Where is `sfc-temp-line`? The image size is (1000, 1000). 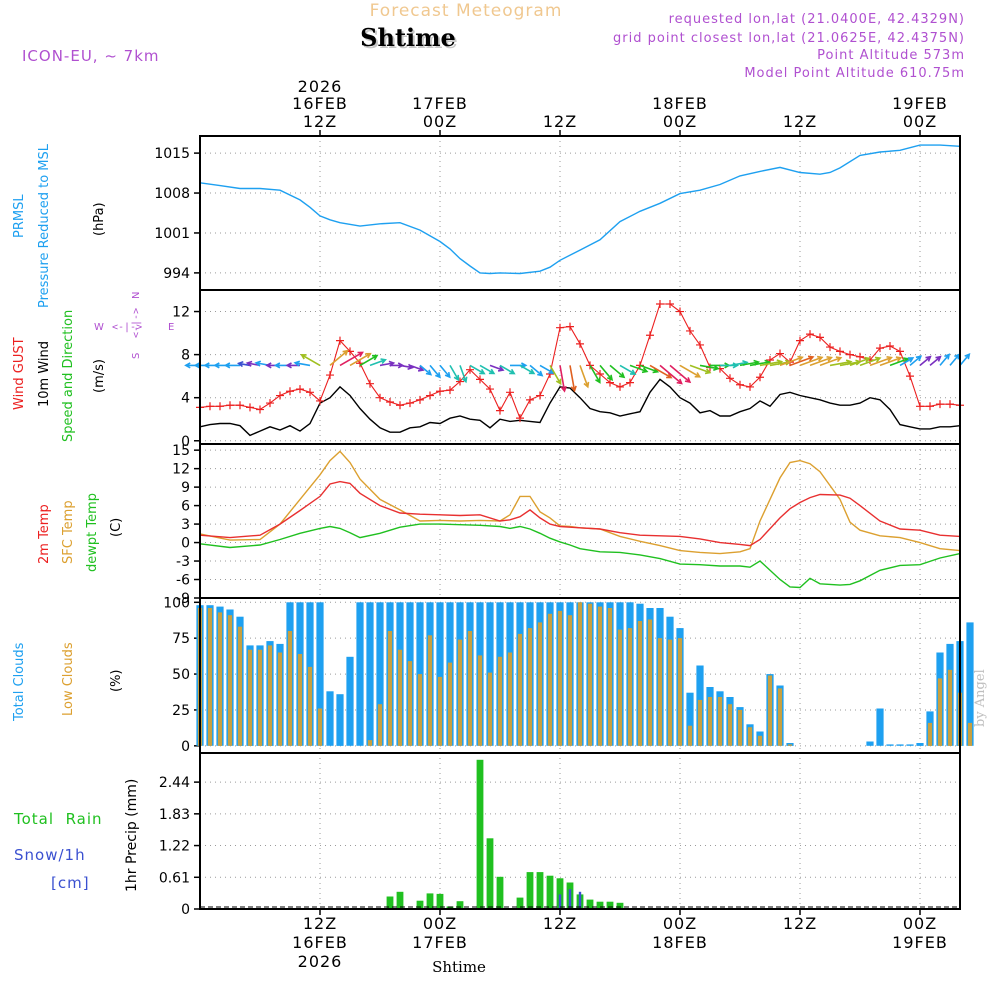
sfc-temp-line is located at coordinates (580, 502).